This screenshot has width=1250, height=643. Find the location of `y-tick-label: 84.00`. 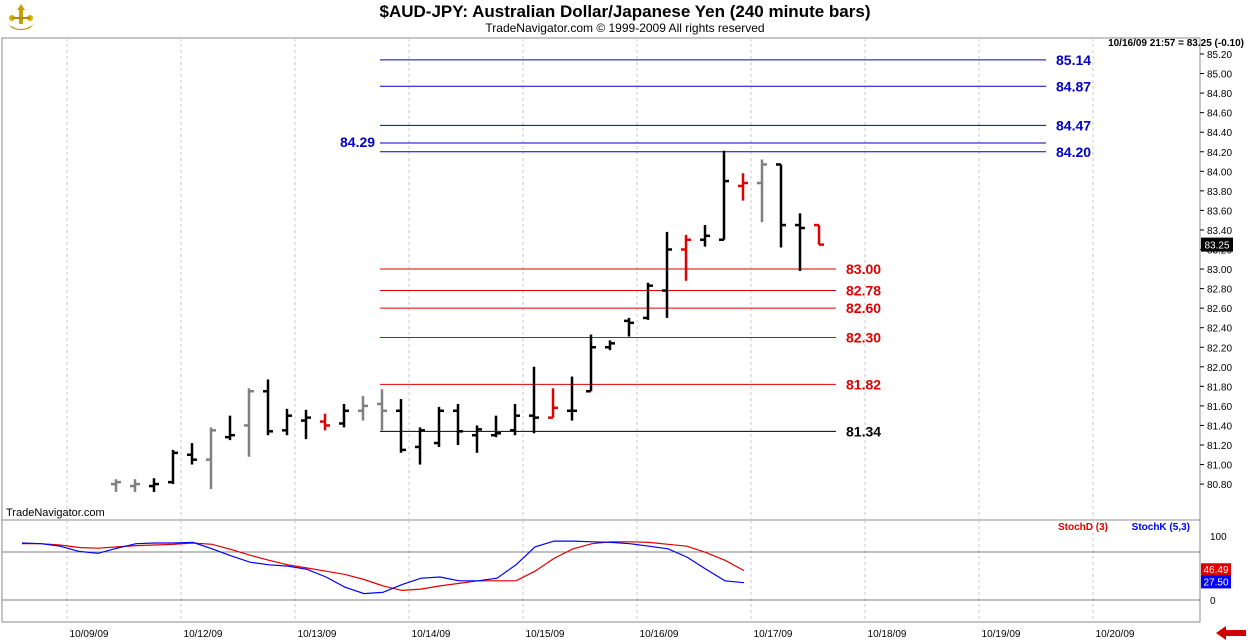

y-tick-label: 84.00 is located at coordinates (1219, 172).